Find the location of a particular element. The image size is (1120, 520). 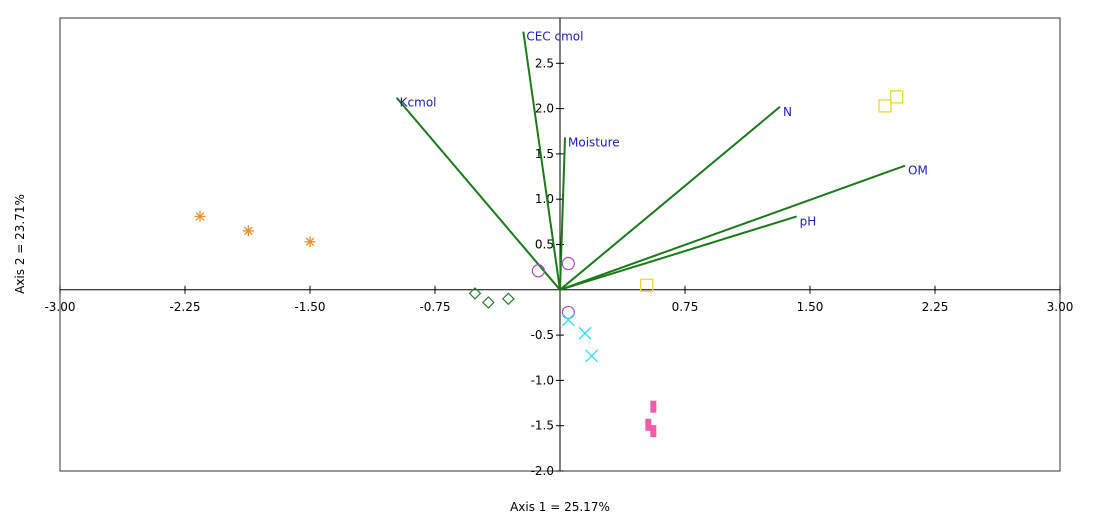

x-tick-label: 1.50 is located at coordinates (810, 307).